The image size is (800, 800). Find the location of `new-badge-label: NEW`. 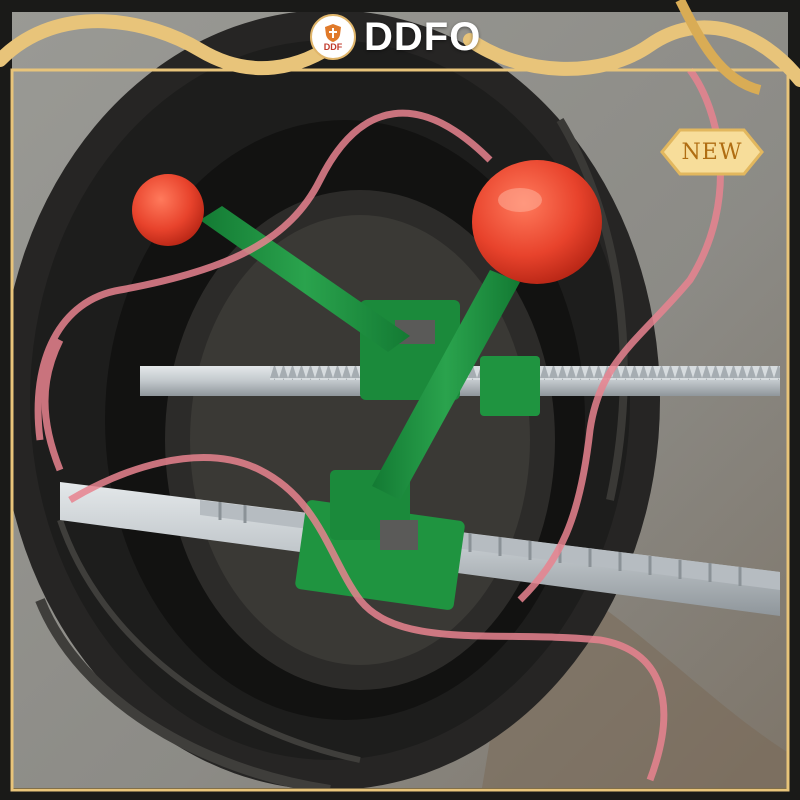

new-badge-label: NEW is located at coordinates (712, 152).